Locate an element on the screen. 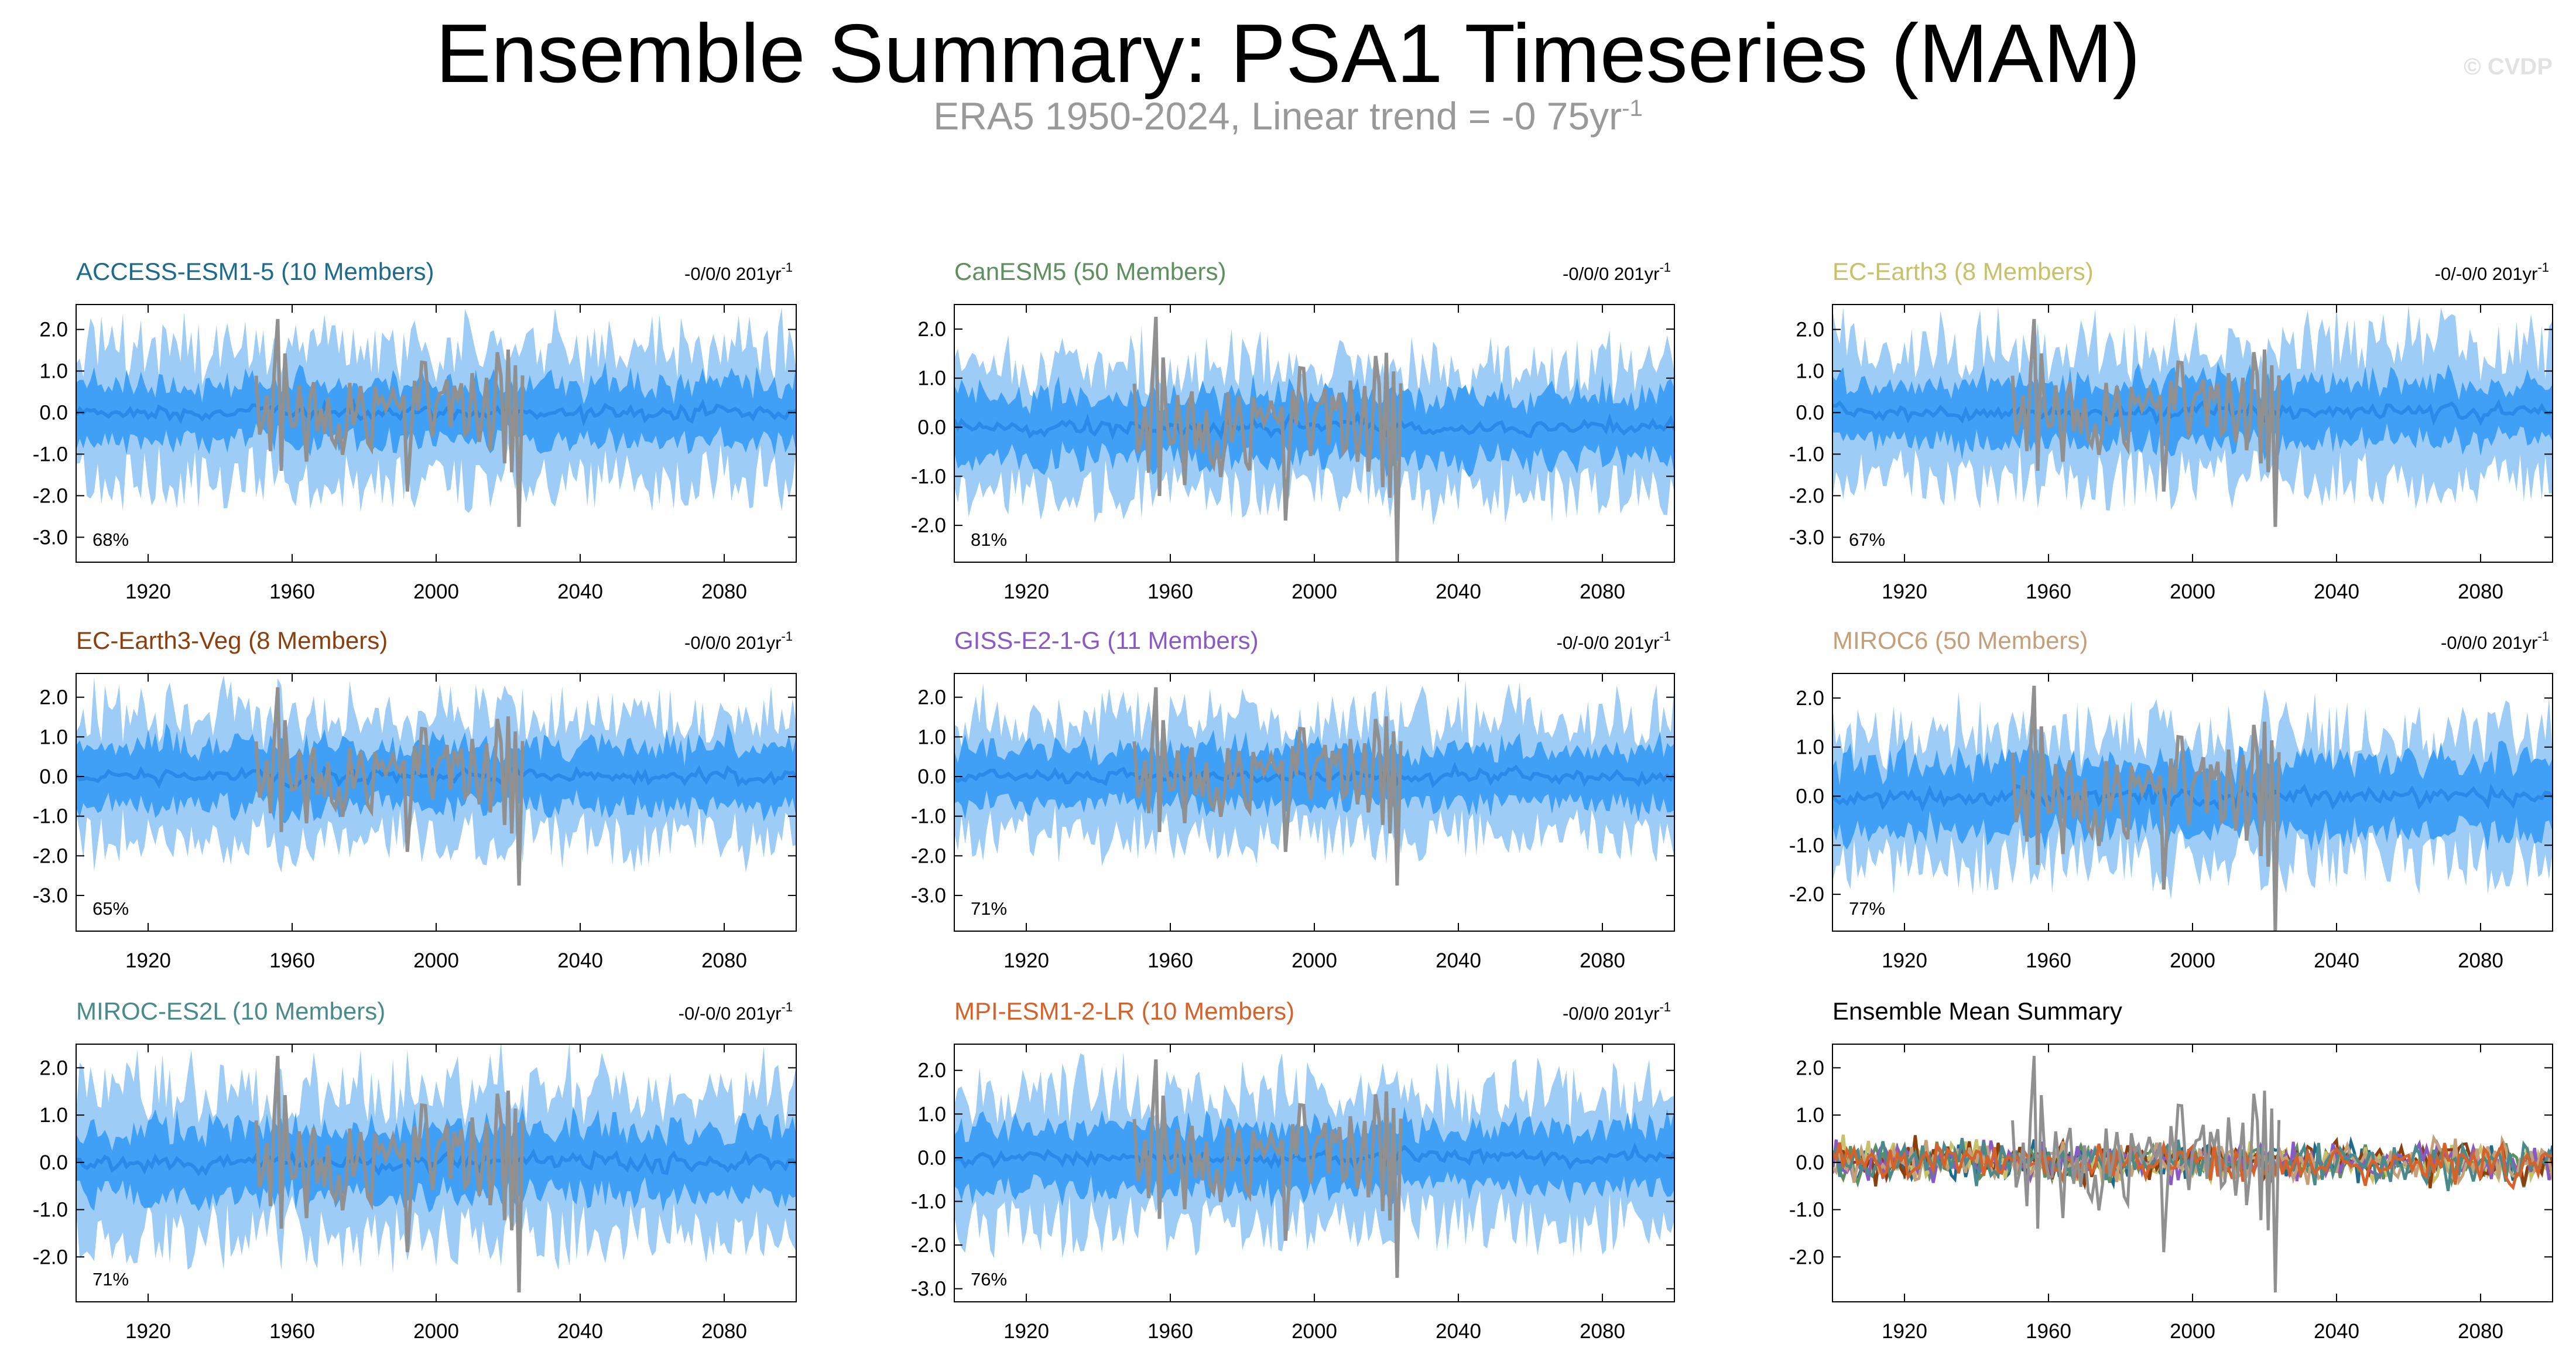 This screenshot has width=2576, height=1368. panel-title: CanESM5 (50 Members) is located at coordinates (1090, 271).